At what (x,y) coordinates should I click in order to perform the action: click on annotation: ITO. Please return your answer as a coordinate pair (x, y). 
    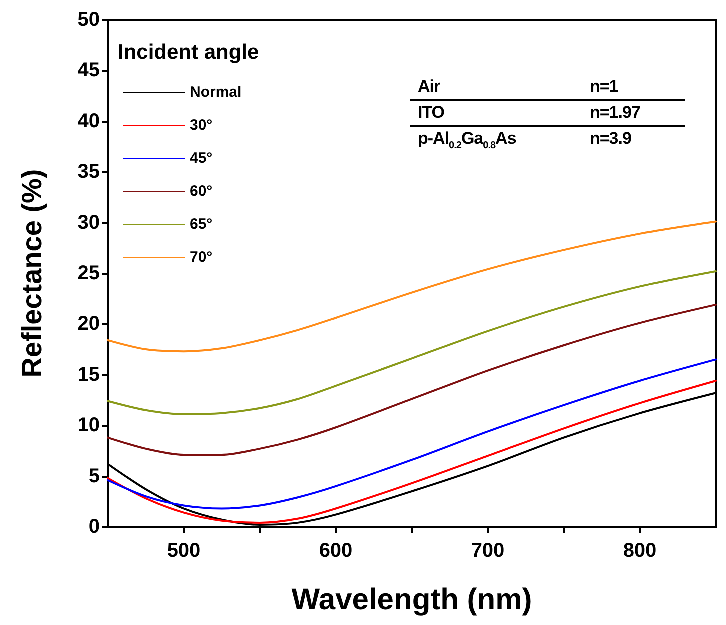
    Looking at the image, I should click on (431, 113).